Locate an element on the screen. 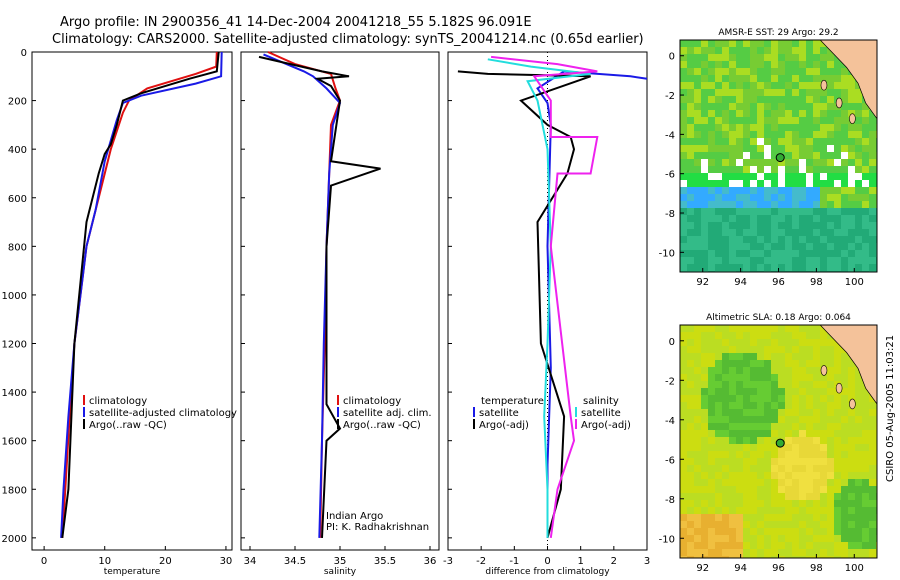 This screenshot has width=900, height=580. salt-xtick-label: 36 is located at coordinates (430, 561).